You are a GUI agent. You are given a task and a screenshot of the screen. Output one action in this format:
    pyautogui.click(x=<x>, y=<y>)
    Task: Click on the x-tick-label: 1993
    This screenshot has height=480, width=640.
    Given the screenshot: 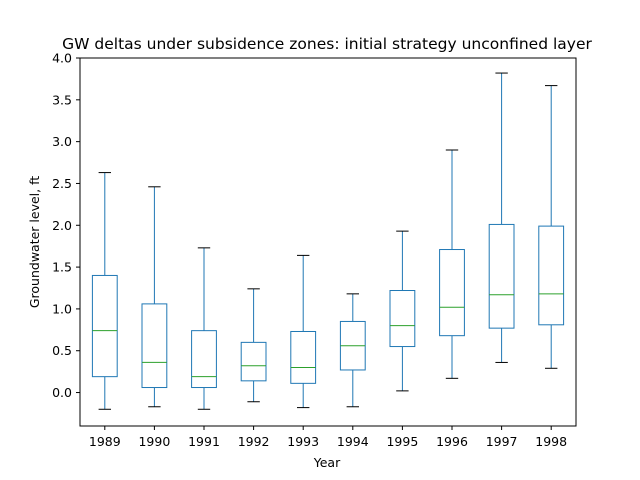 What is the action you would take?
    pyautogui.click(x=303, y=441)
    